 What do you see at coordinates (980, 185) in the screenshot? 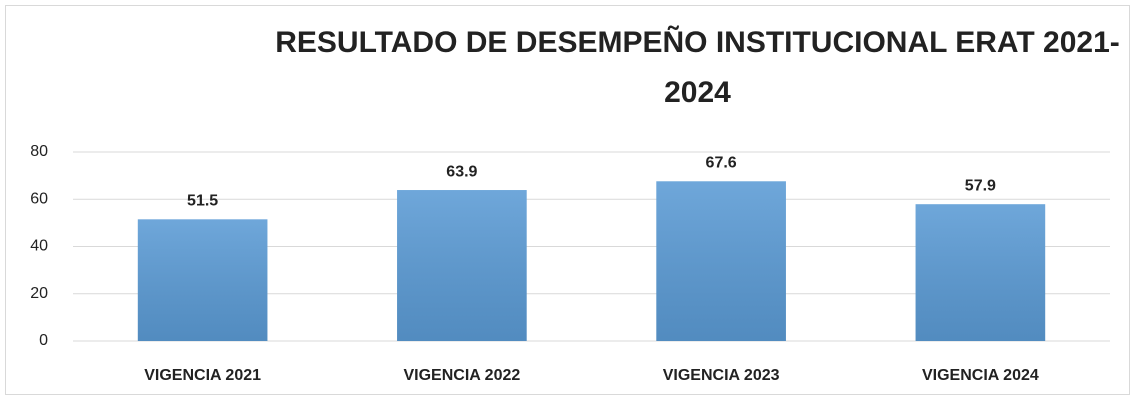
I see `data-label: 57.9` at bounding box center [980, 185].